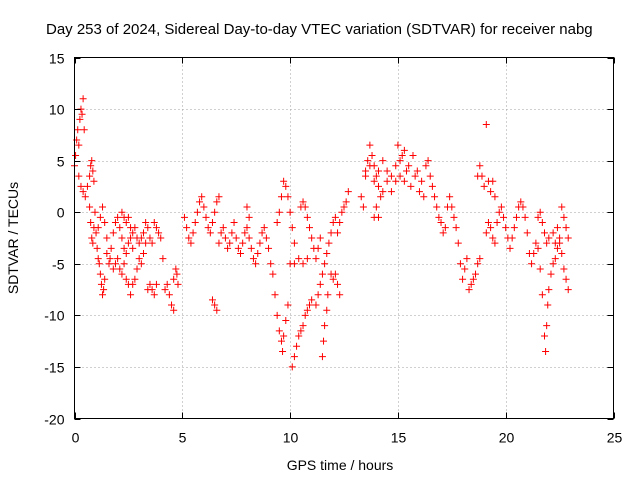  Describe the element at coordinates (13, 238) in the screenshot. I see `y-axis-label: SDTVAR / TECUs` at that location.